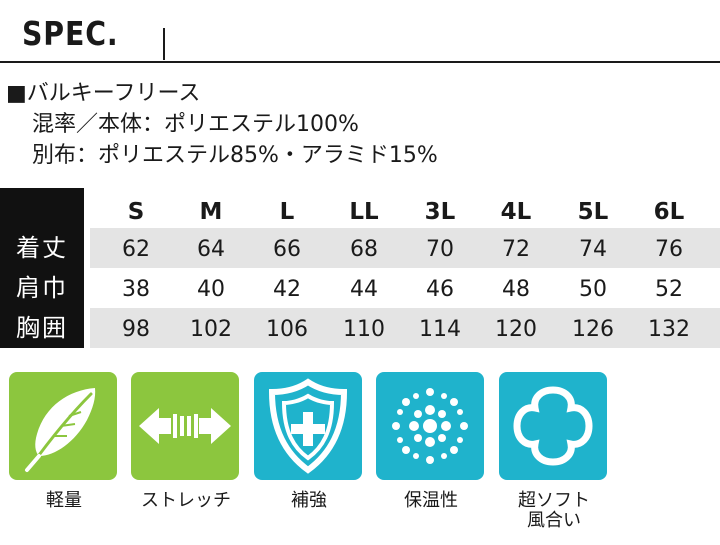 The image size is (720, 545). Describe the element at coordinates (593, 249) in the screenshot. I see `table-cell: 74` at that location.